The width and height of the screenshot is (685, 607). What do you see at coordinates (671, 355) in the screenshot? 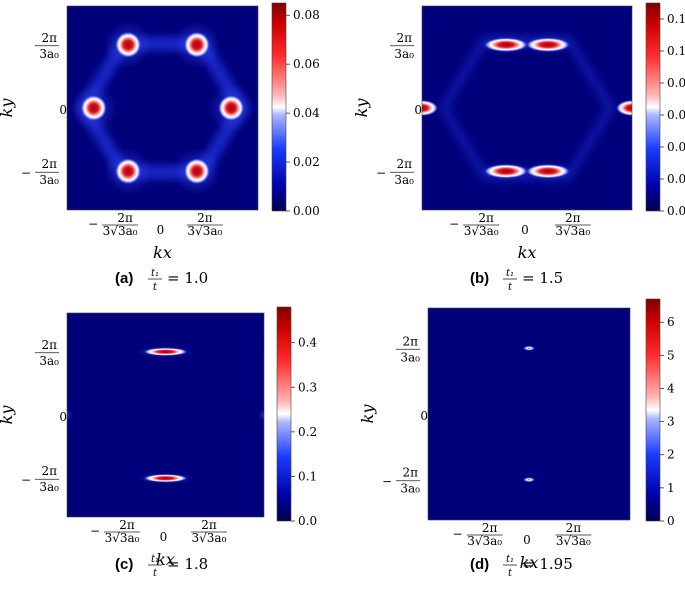
I see `colorbar-tick-label: 5` at bounding box center [671, 355].